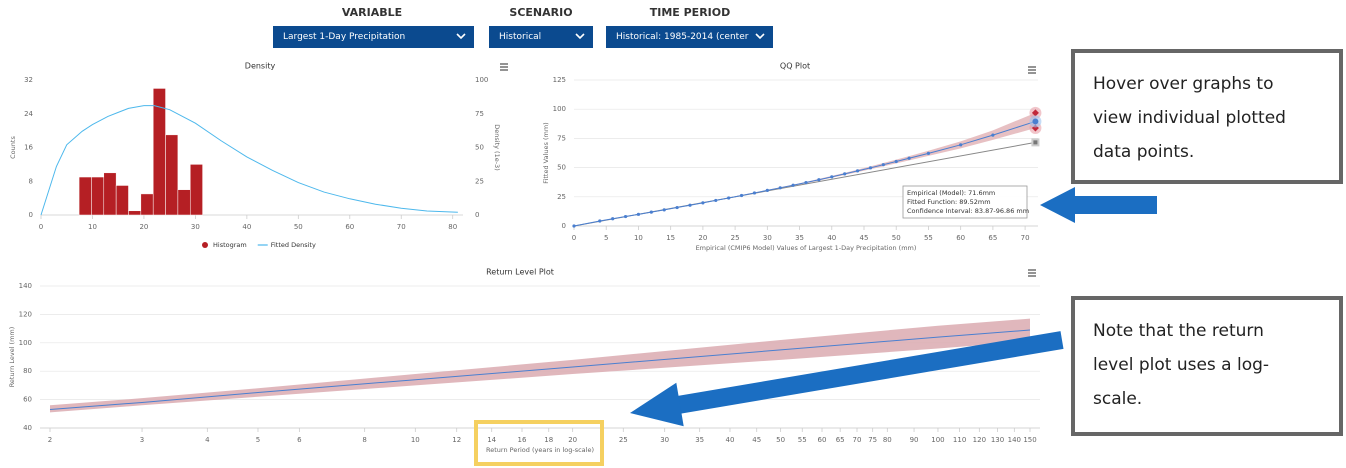  I want to click on y-tick-label: 32, so click(28, 80).